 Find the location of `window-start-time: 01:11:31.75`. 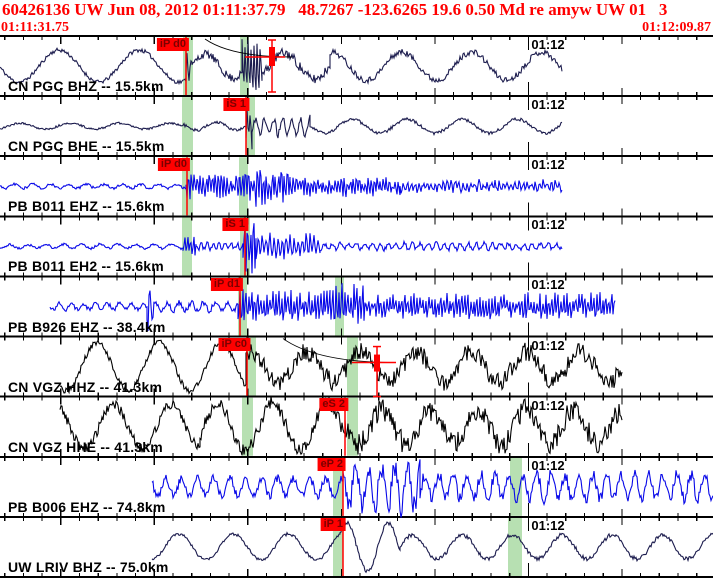

window-start-time: 01:11:31.75 is located at coordinates (35, 27).